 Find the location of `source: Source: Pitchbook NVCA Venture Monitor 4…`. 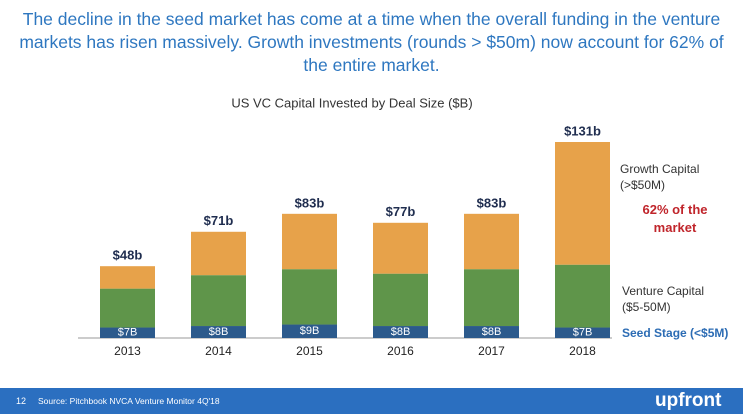

source: Source: Pitchbook NVCA Venture Monitor 4… is located at coordinates (129, 401).